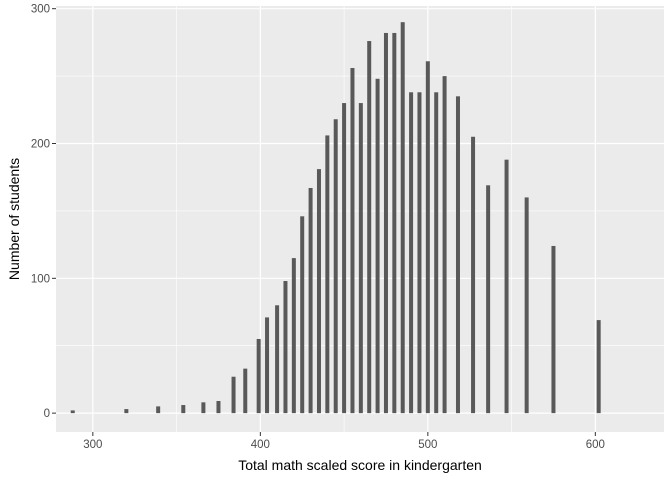 This screenshot has height=485, width=672. I want to click on x-tick-label: 400, so click(260, 445).